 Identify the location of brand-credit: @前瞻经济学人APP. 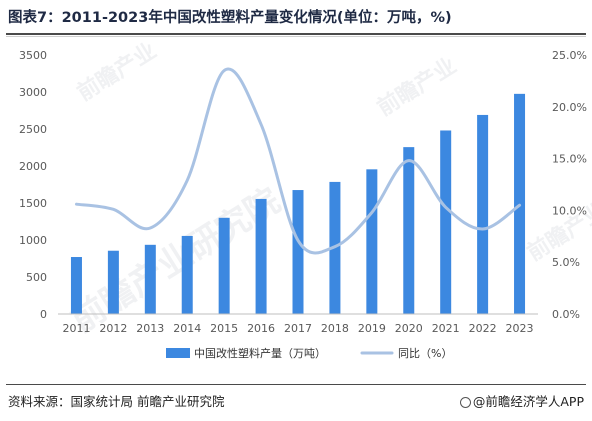
(521, 400).